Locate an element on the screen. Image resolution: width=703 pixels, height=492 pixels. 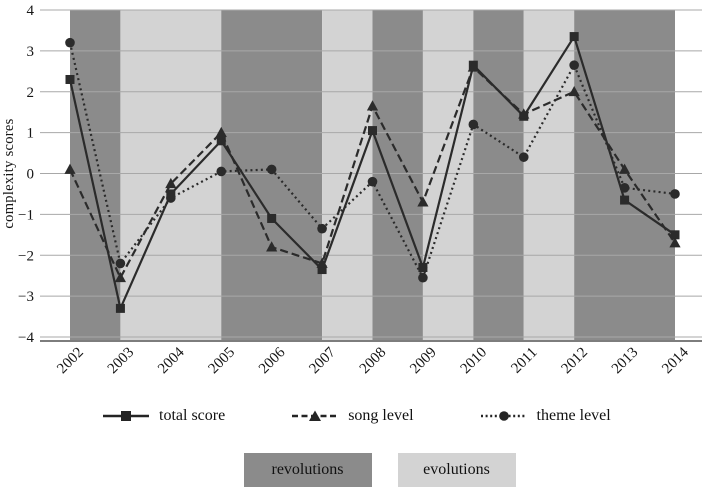
legend-item-song-level: song level is located at coordinates (352, 416).